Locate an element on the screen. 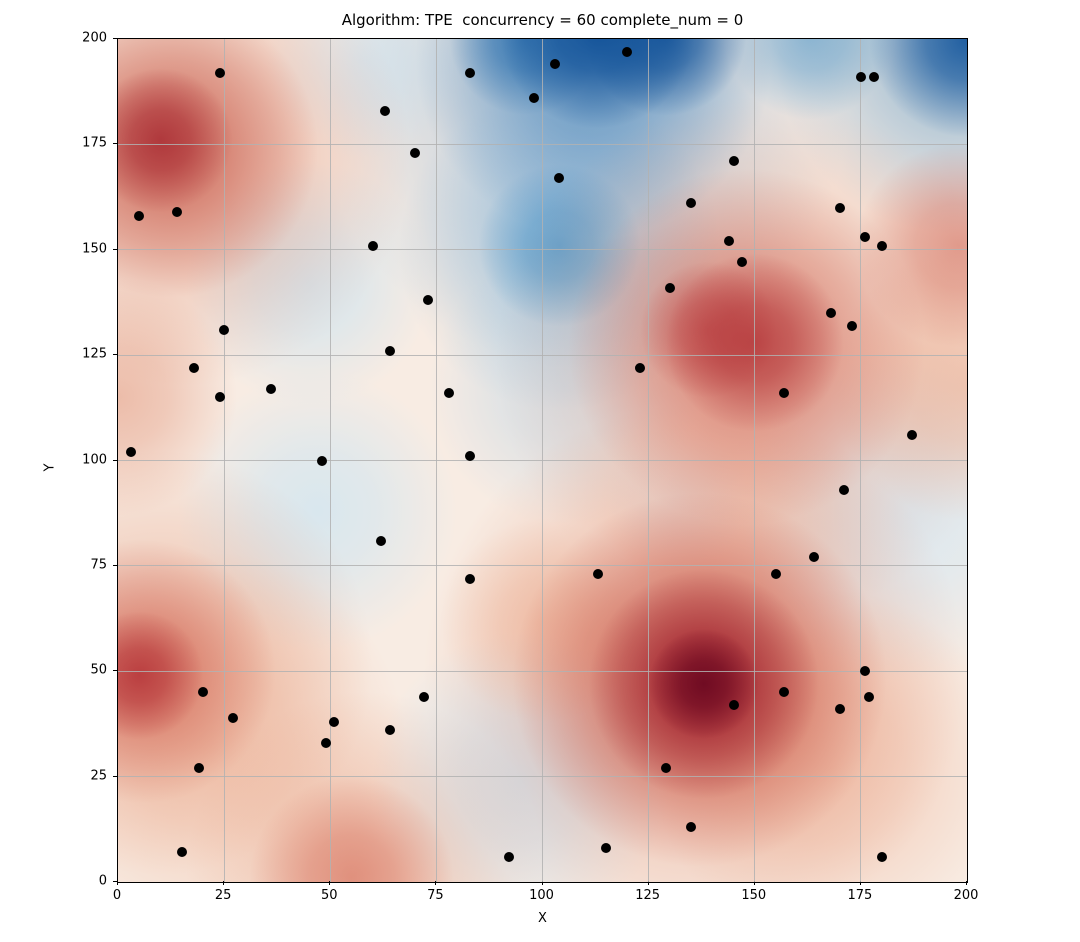 This screenshot has width=1080, height=942. y-tick-label: 75 is located at coordinates (98, 565).